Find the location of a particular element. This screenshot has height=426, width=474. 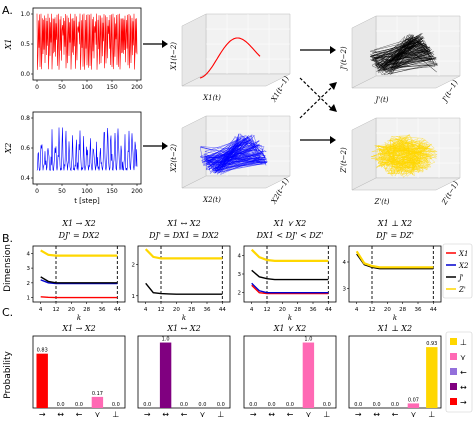

y-tick-label: 0.0 is located at coordinates (25, 74).